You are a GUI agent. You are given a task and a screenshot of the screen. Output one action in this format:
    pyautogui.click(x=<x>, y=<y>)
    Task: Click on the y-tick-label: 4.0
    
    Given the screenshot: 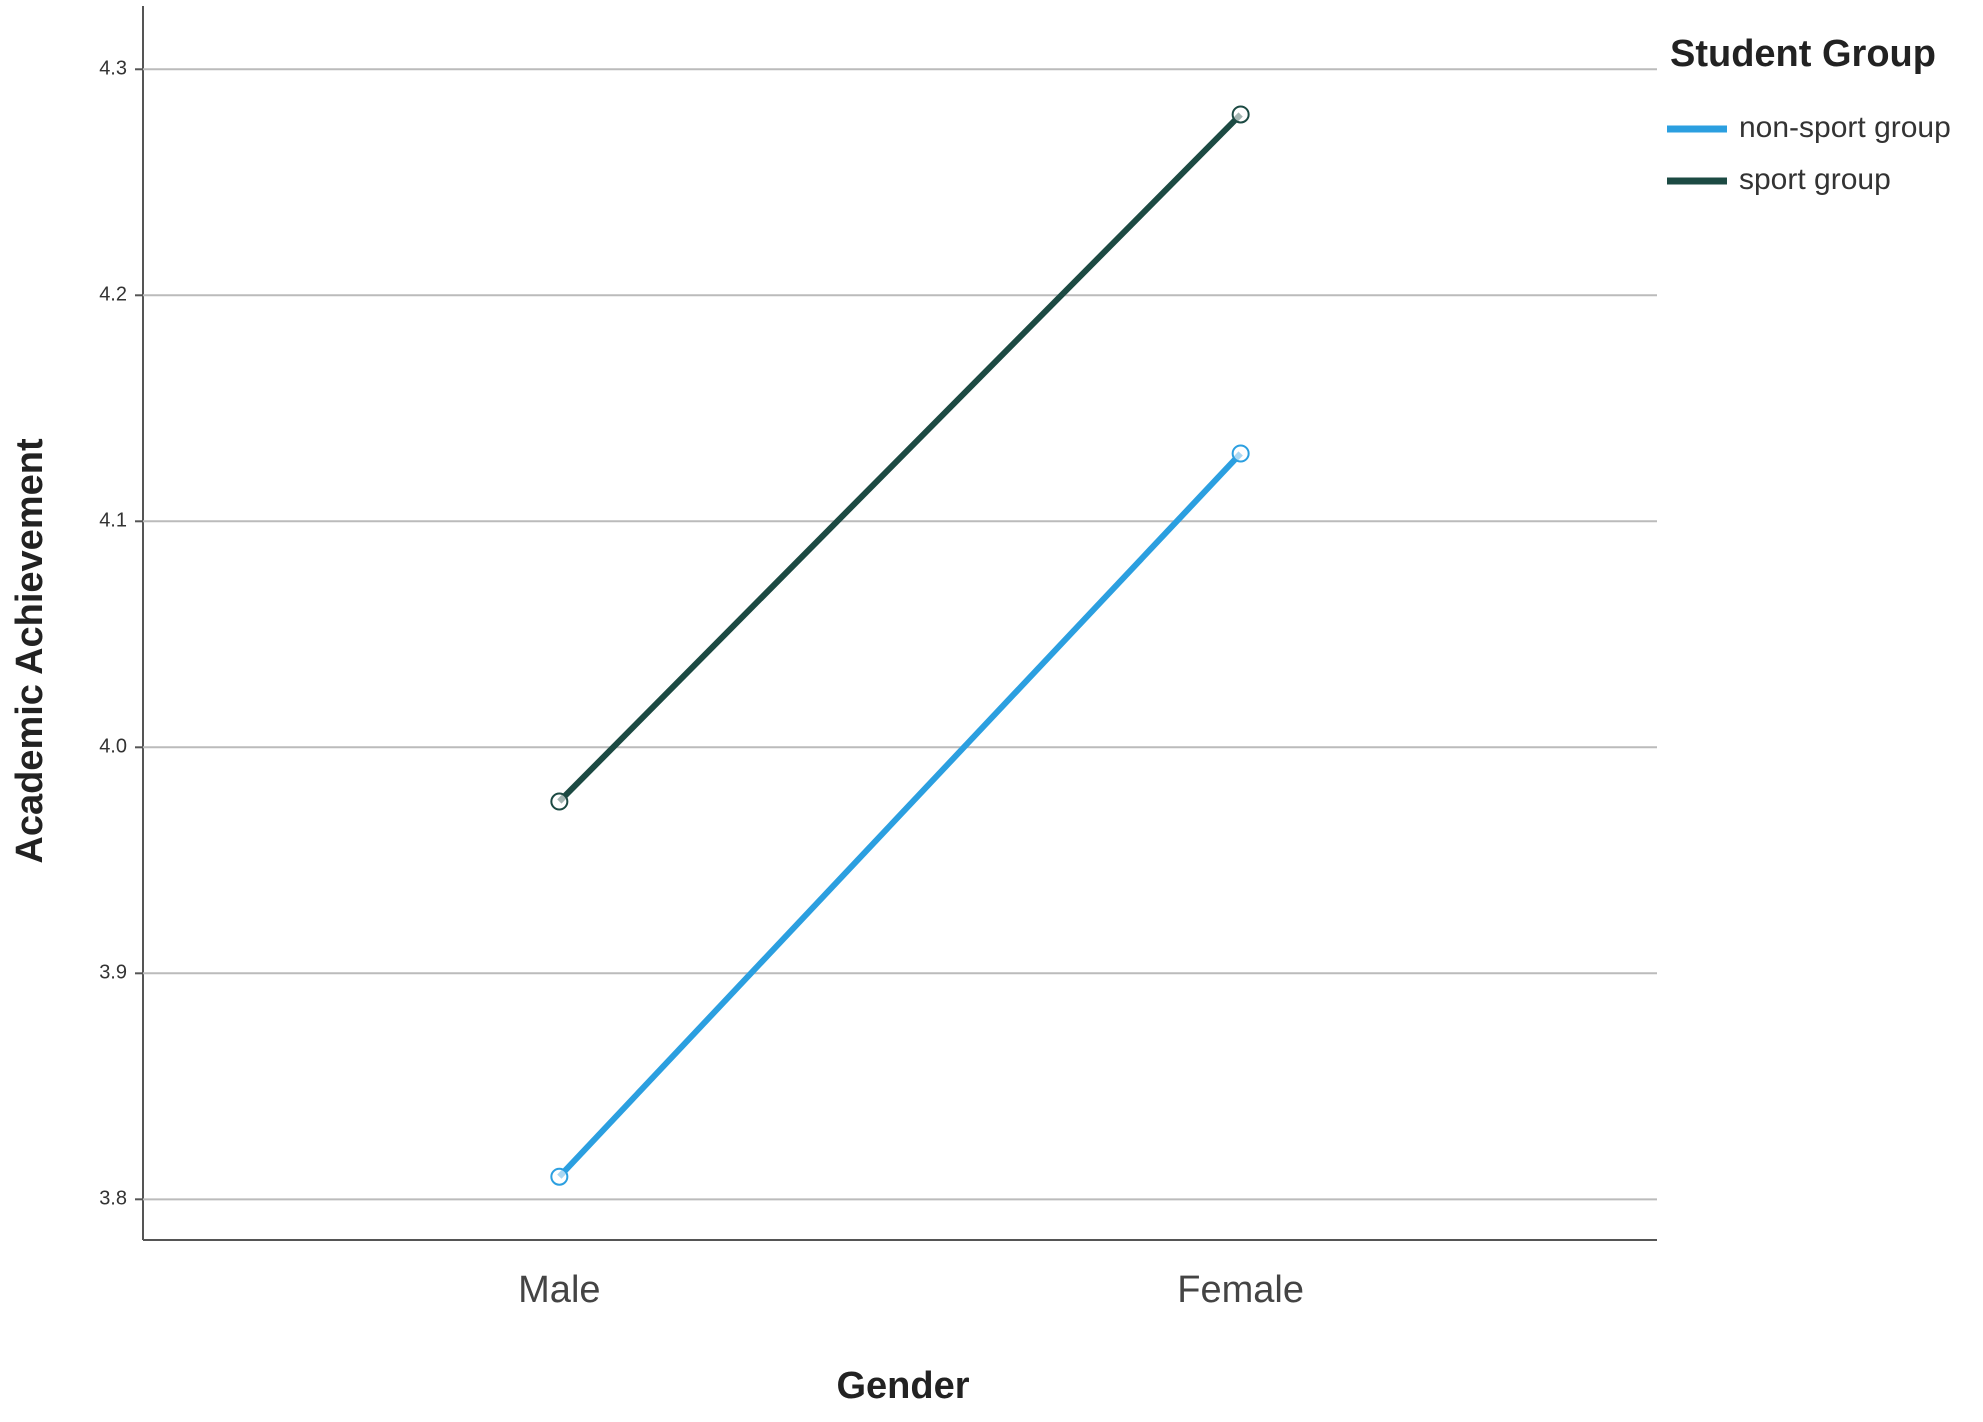 What is the action you would take?
    pyautogui.click(x=113, y=747)
    